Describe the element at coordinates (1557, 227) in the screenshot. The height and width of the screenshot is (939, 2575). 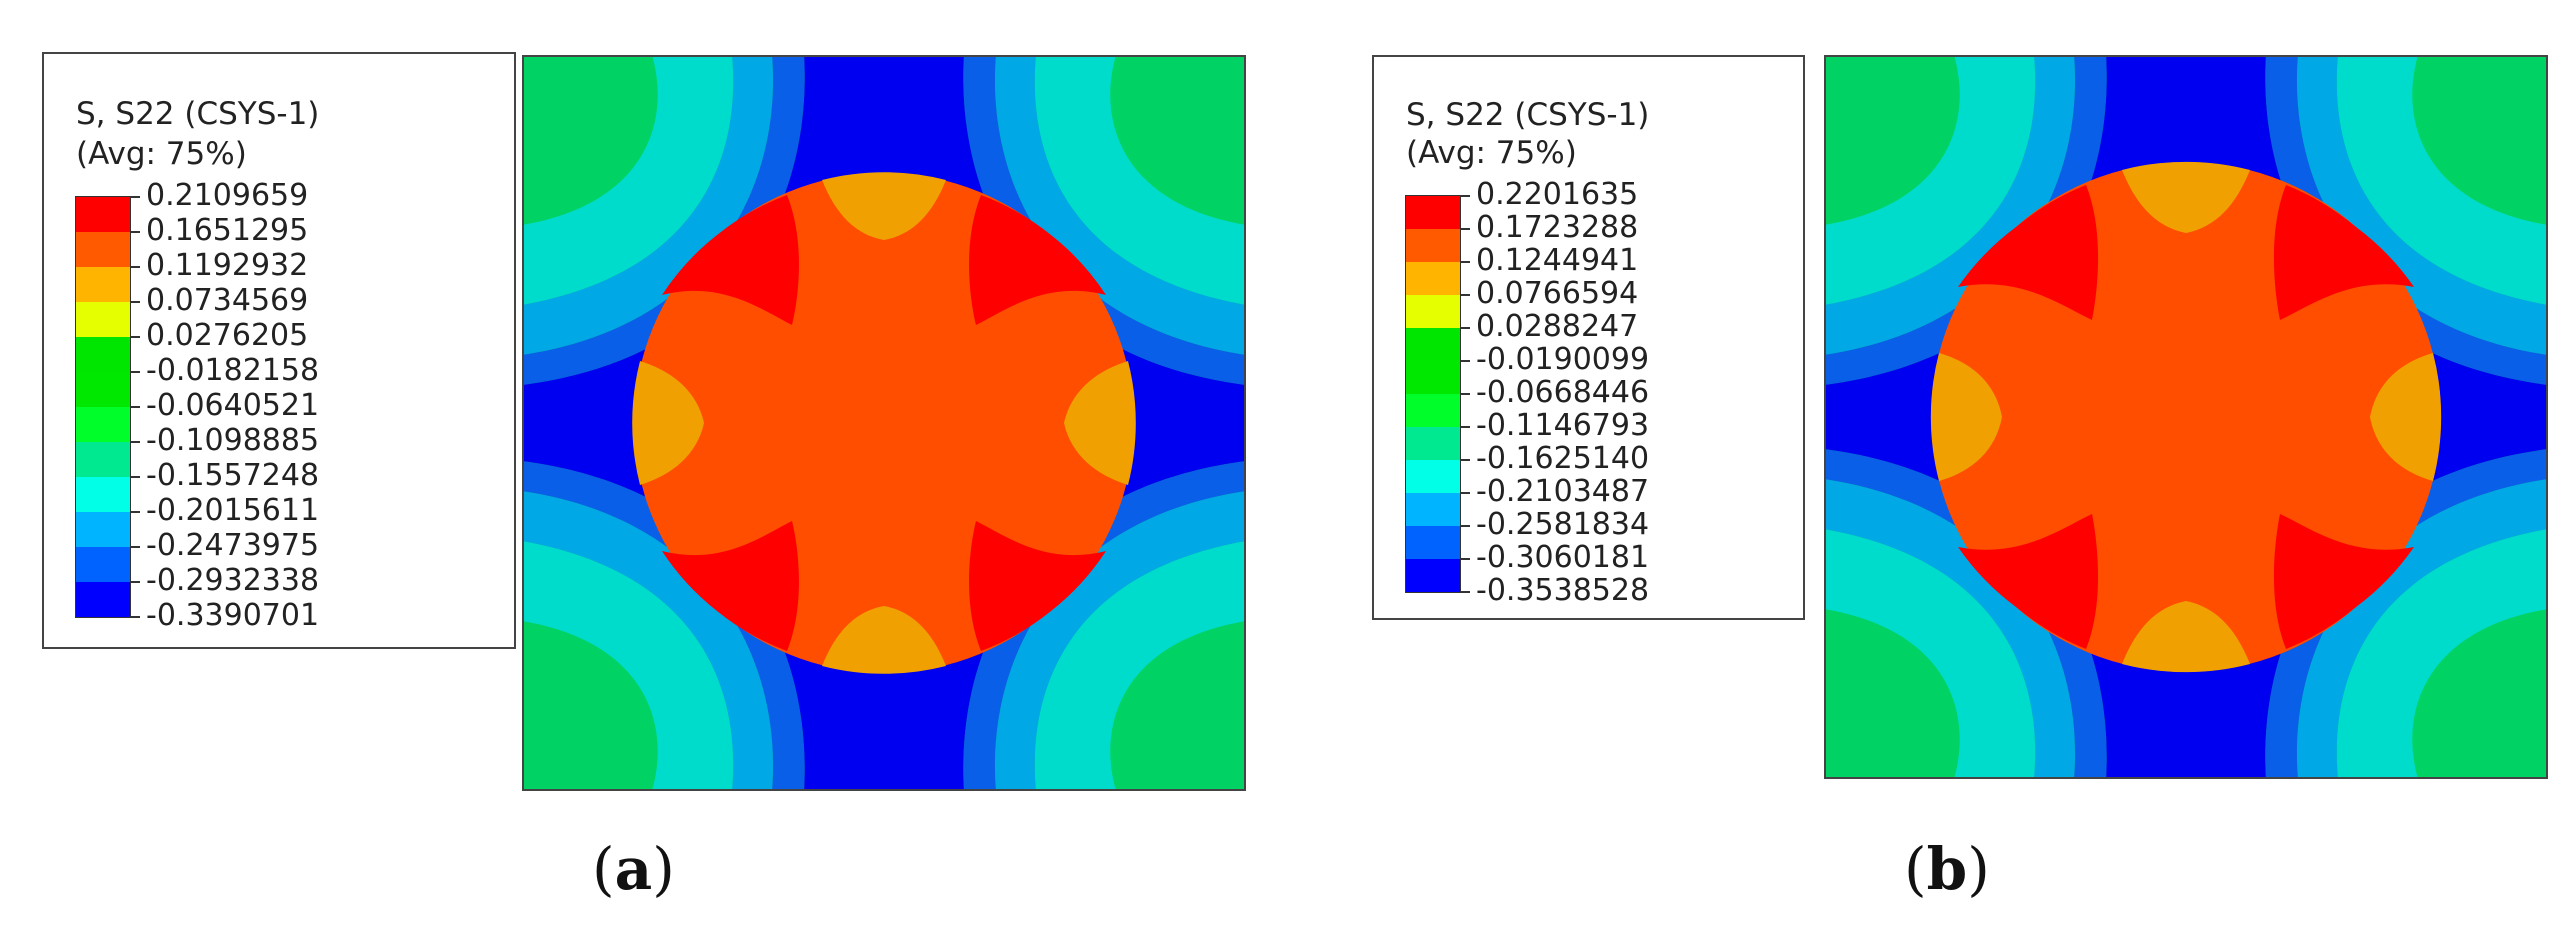
I see `legend-value: 0.1723288` at that location.